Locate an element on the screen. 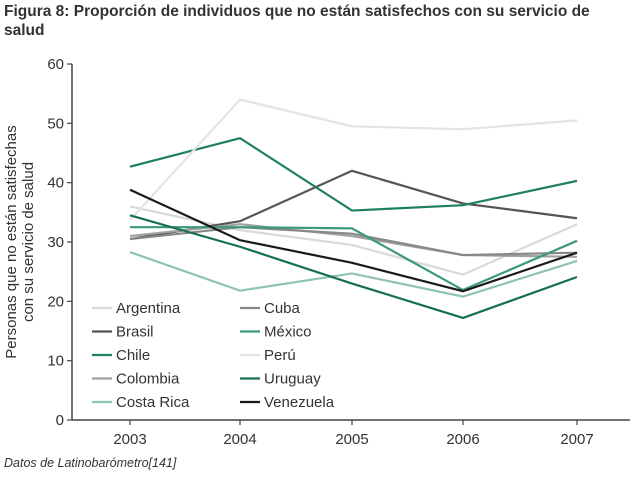 The height and width of the screenshot is (480, 640). source-note: Datos de Latinobarómetro[141] is located at coordinates (90, 463).